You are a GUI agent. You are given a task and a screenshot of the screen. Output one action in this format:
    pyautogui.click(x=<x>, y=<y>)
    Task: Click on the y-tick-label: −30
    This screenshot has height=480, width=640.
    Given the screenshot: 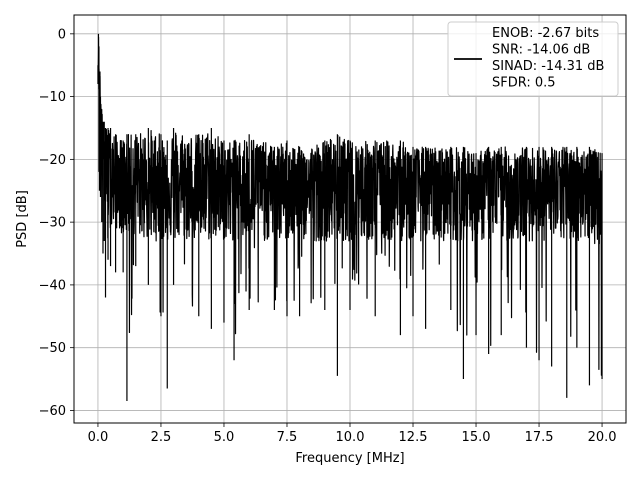 What is the action you would take?
    pyautogui.click(x=52, y=223)
    